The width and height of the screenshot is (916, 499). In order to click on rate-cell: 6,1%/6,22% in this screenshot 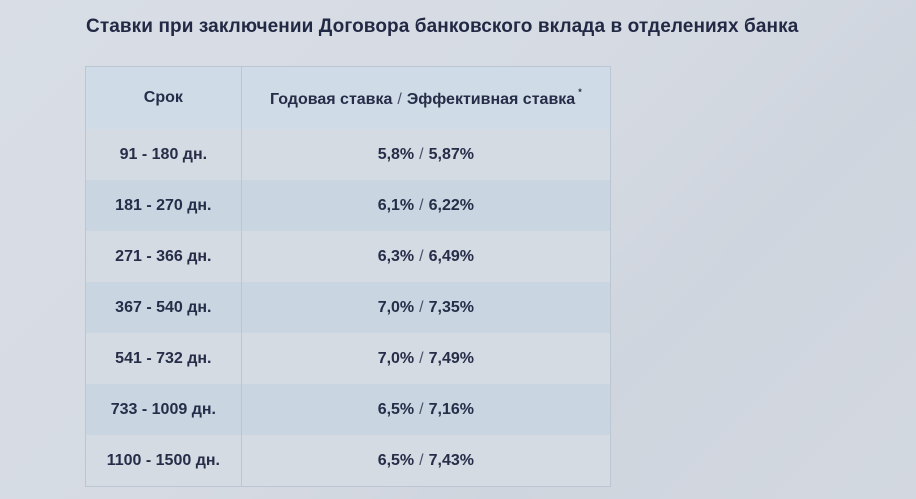, I will do `click(426, 205)`.